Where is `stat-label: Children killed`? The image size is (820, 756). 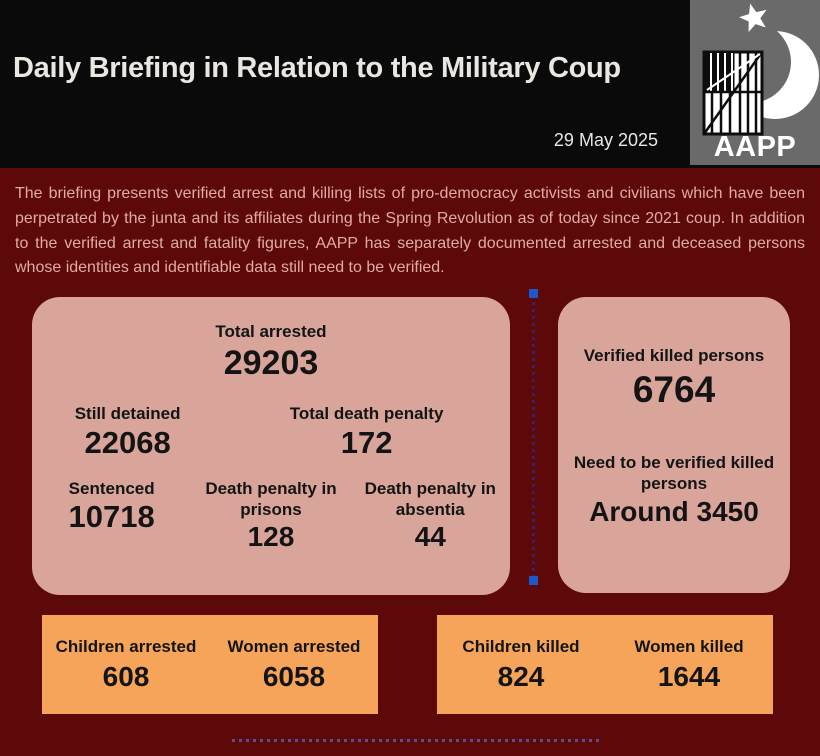
stat-label: Children killed is located at coordinates (521, 647).